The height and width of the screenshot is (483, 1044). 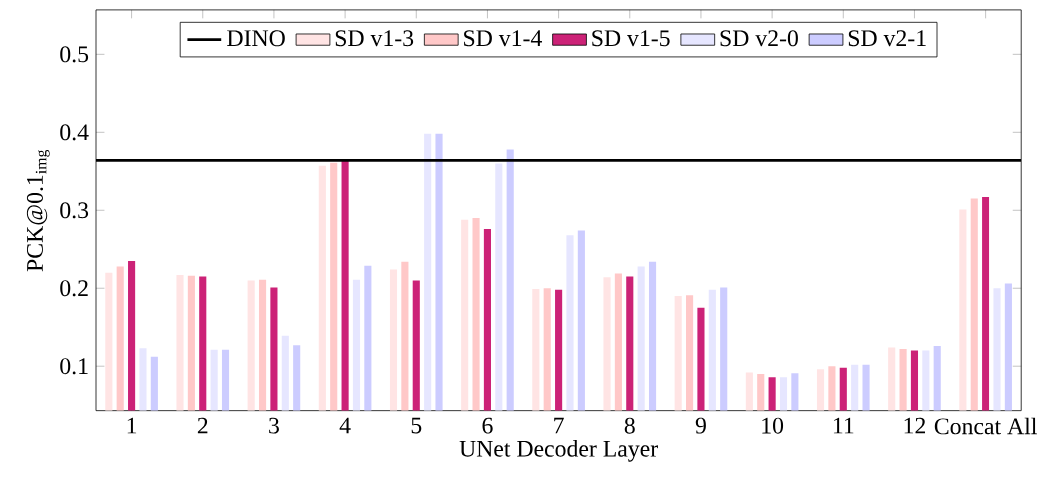 I want to click on x-tick-label: 1, so click(x=132, y=425).